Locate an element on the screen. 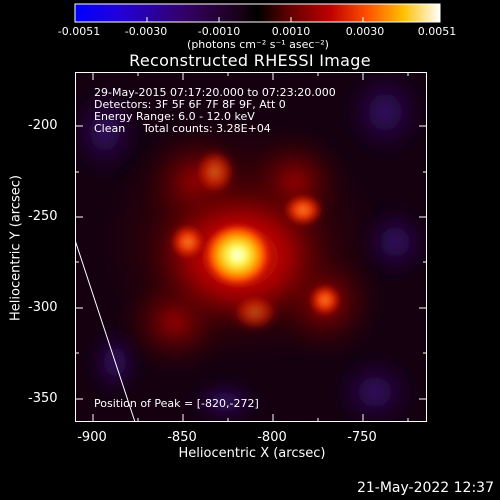  colorbar-tick-label: -0.0010 is located at coordinates (219, 31).